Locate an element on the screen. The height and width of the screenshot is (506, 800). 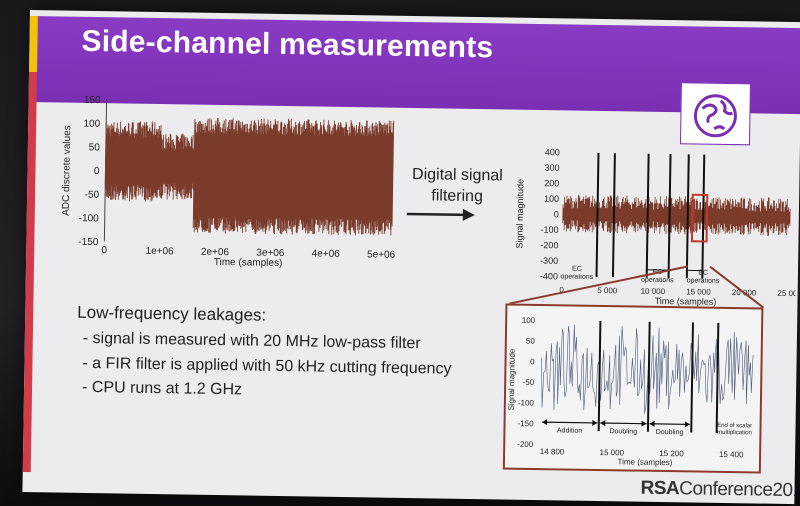
arrow-label-line1: Digital signal is located at coordinates (457, 175).